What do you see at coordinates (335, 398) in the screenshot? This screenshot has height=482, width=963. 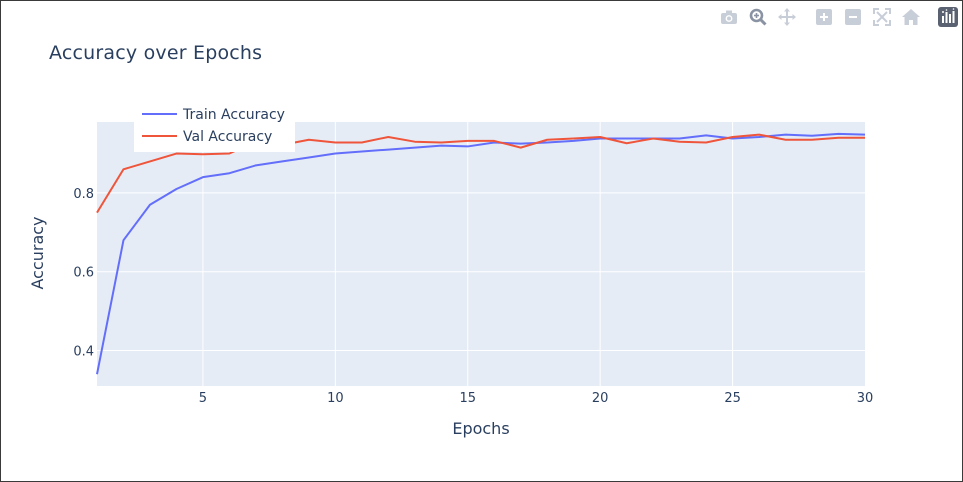 I see `x-tick-label: 10` at bounding box center [335, 398].